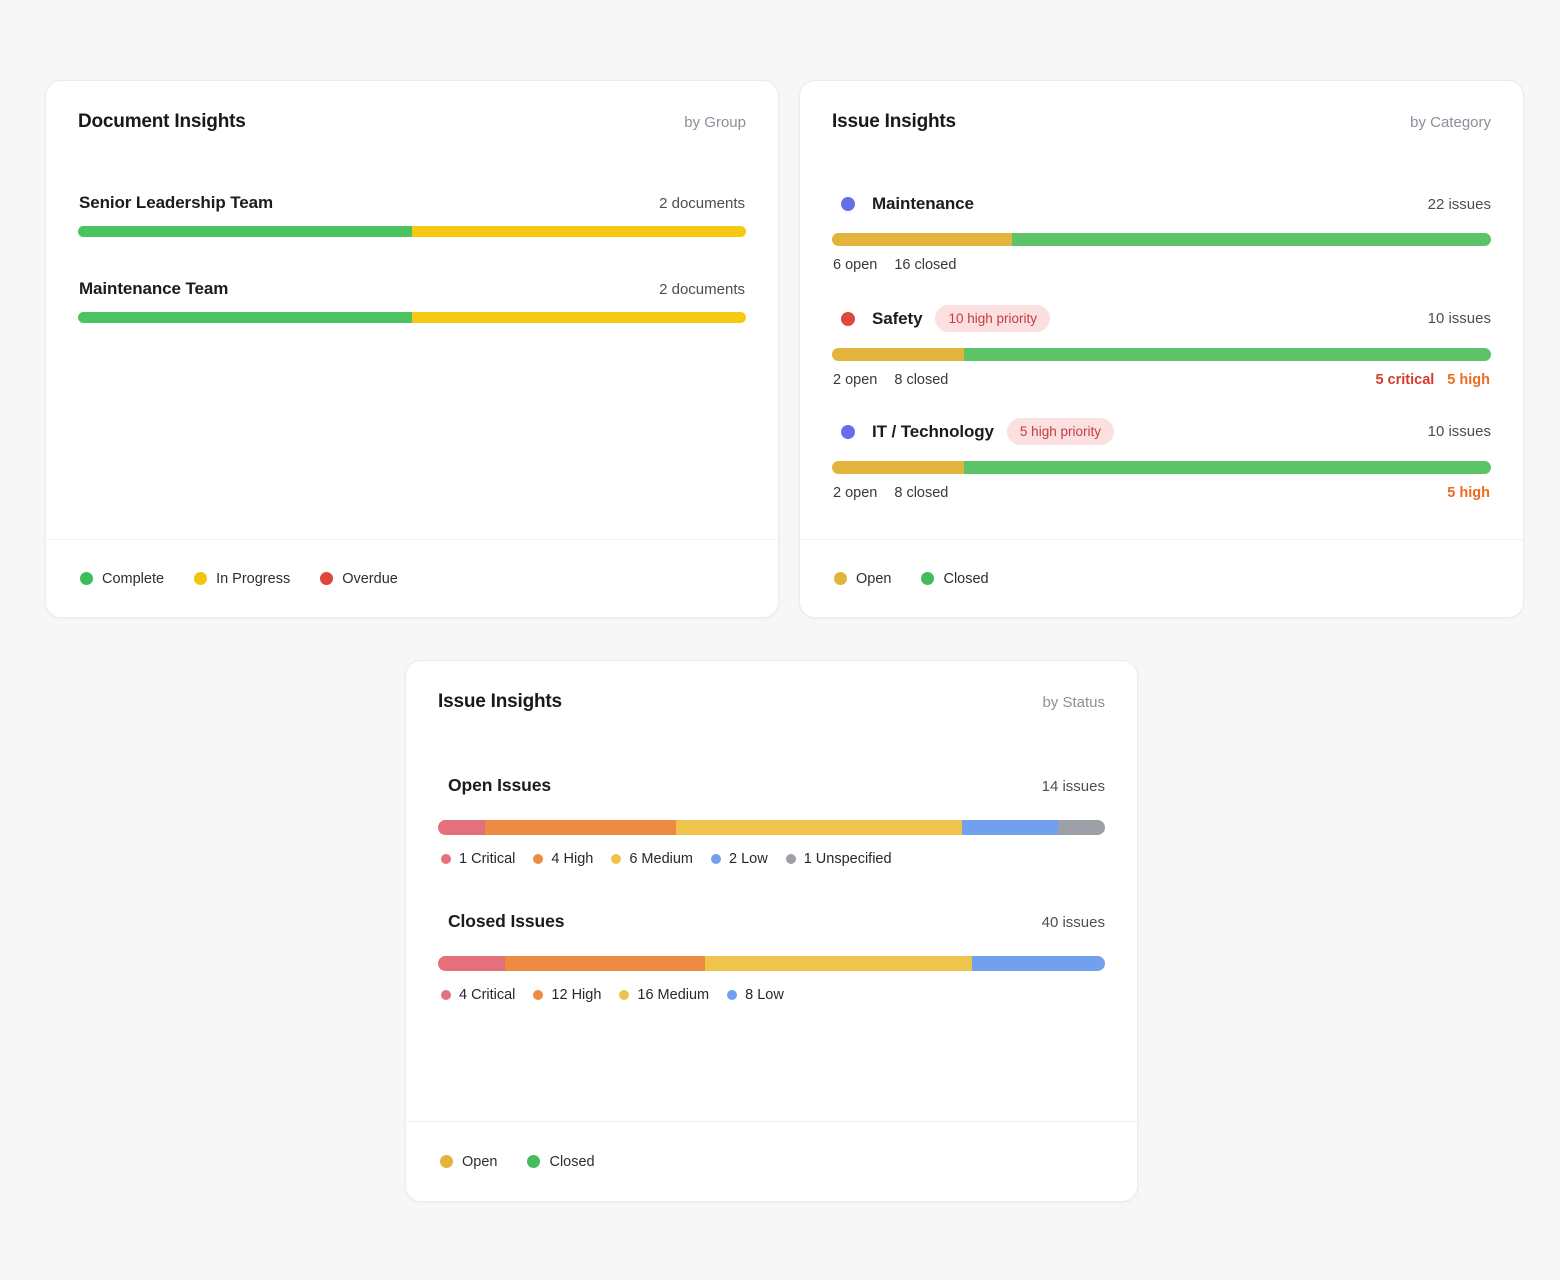 This screenshot has width=1560, height=1280. What do you see at coordinates (576, 995) in the screenshot?
I see `legend-label: 12 High` at bounding box center [576, 995].